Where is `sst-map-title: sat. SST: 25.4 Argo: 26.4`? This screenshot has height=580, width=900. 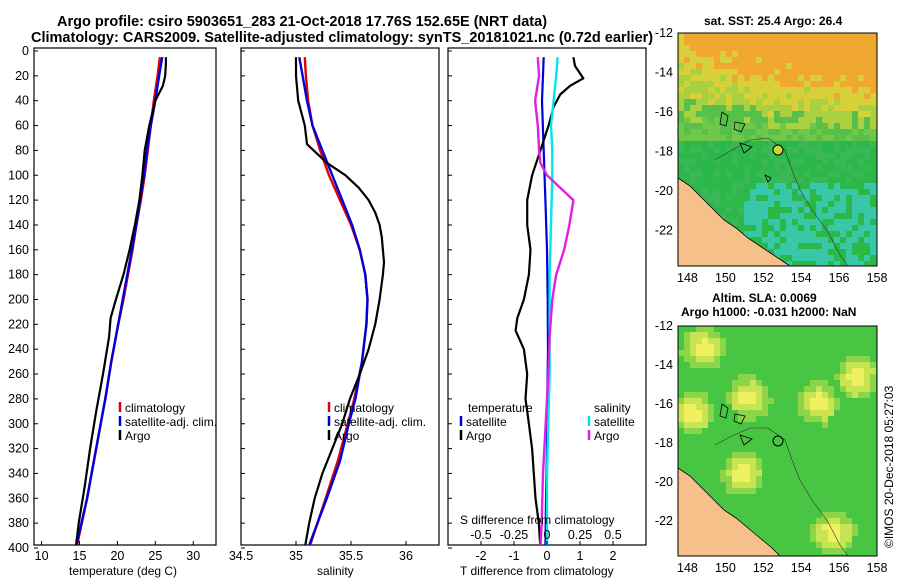
sst-map-title: sat. SST: 25.4 Argo: 26.4 is located at coordinates (773, 21).